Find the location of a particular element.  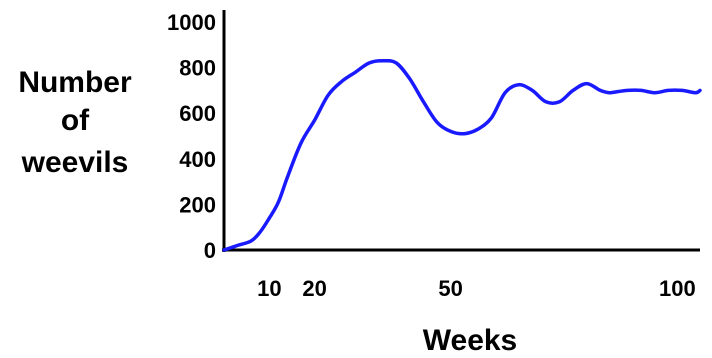

y-axis-title-line: of is located at coordinates (75, 120).